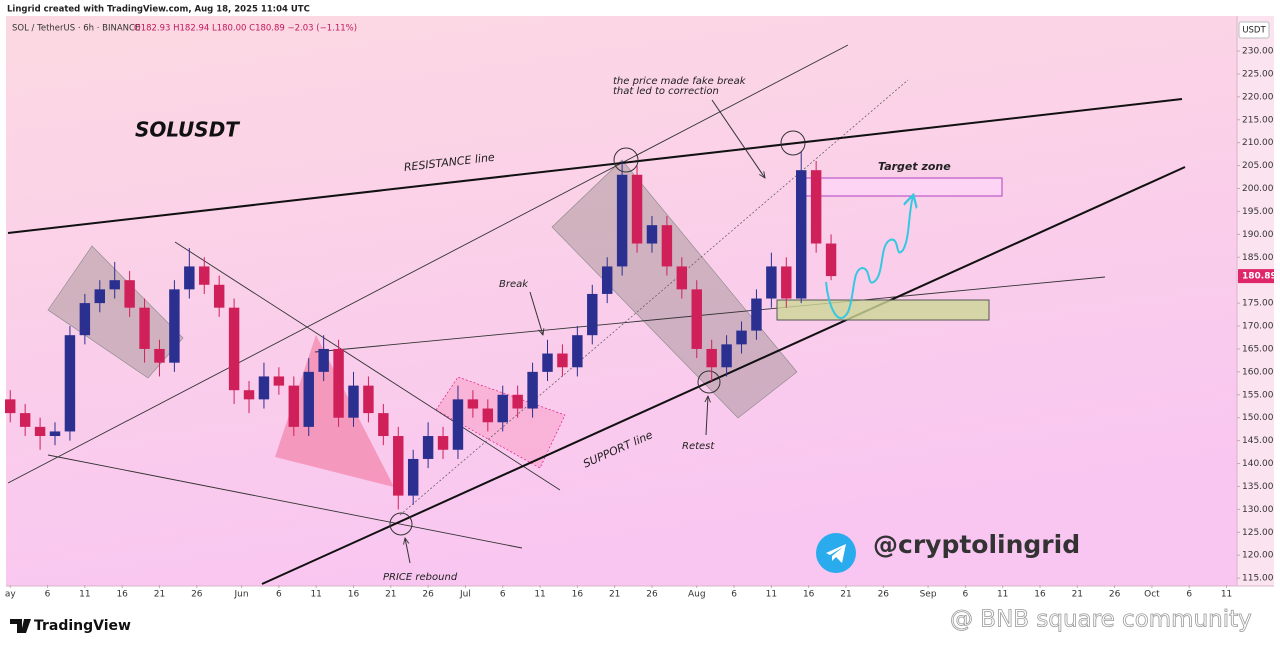  What do you see at coordinates (1258, 74) in the screenshot?
I see `y-tick-label: 225.00` at bounding box center [1258, 74].